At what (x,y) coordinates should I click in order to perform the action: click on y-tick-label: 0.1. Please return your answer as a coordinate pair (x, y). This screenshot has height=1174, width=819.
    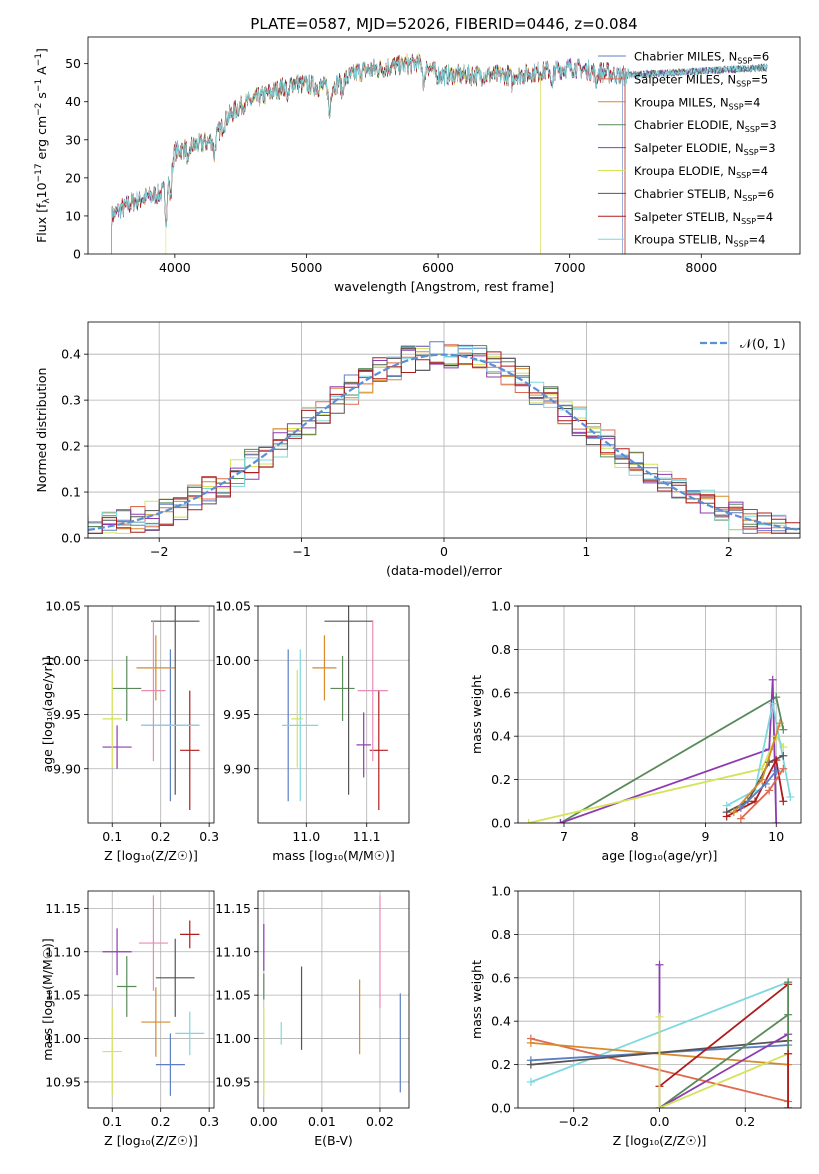
    Looking at the image, I should click on (71, 492).